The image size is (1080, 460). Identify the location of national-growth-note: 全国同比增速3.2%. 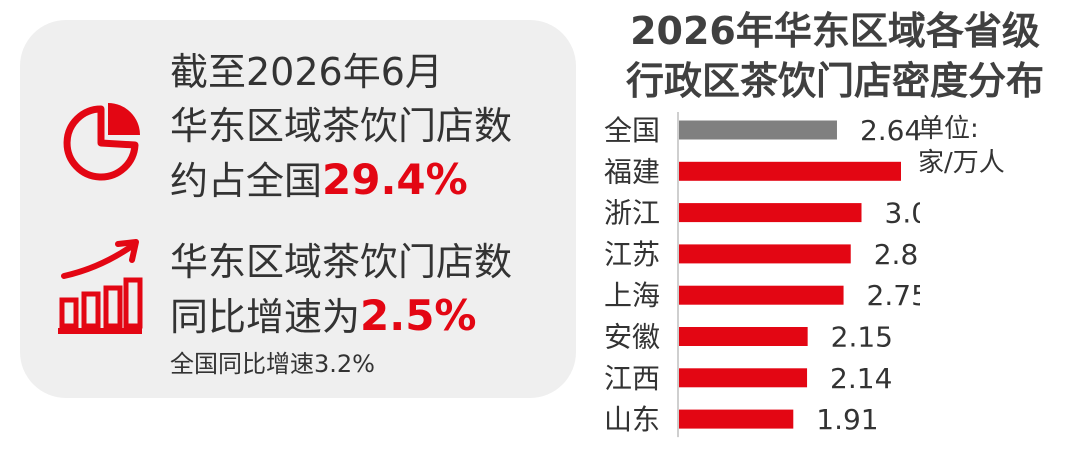
(272, 364).